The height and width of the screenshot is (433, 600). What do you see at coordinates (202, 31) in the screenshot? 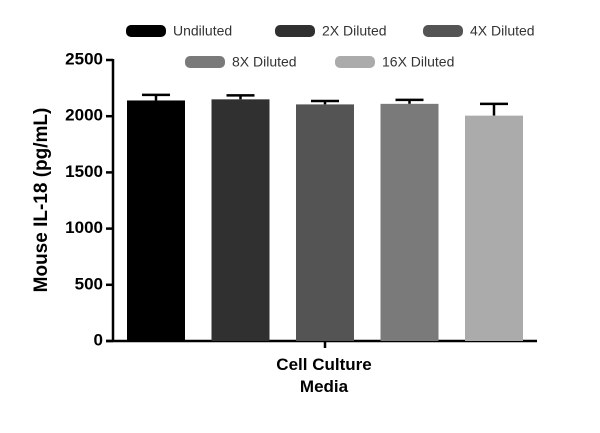
I see `legend-label: Undiluted` at bounding box center [202, 31].